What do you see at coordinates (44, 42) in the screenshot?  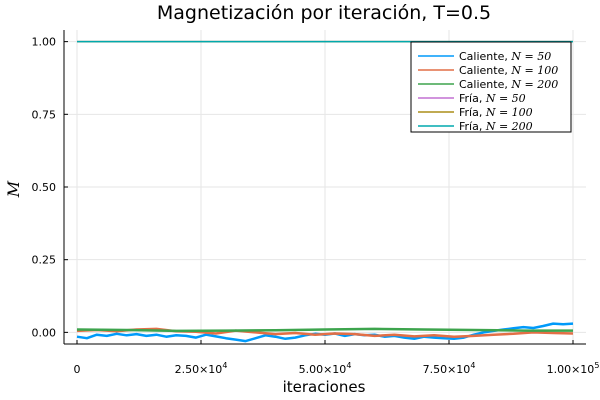 I see `y-tick-label: 1.00` at bounding box center [44, 42].